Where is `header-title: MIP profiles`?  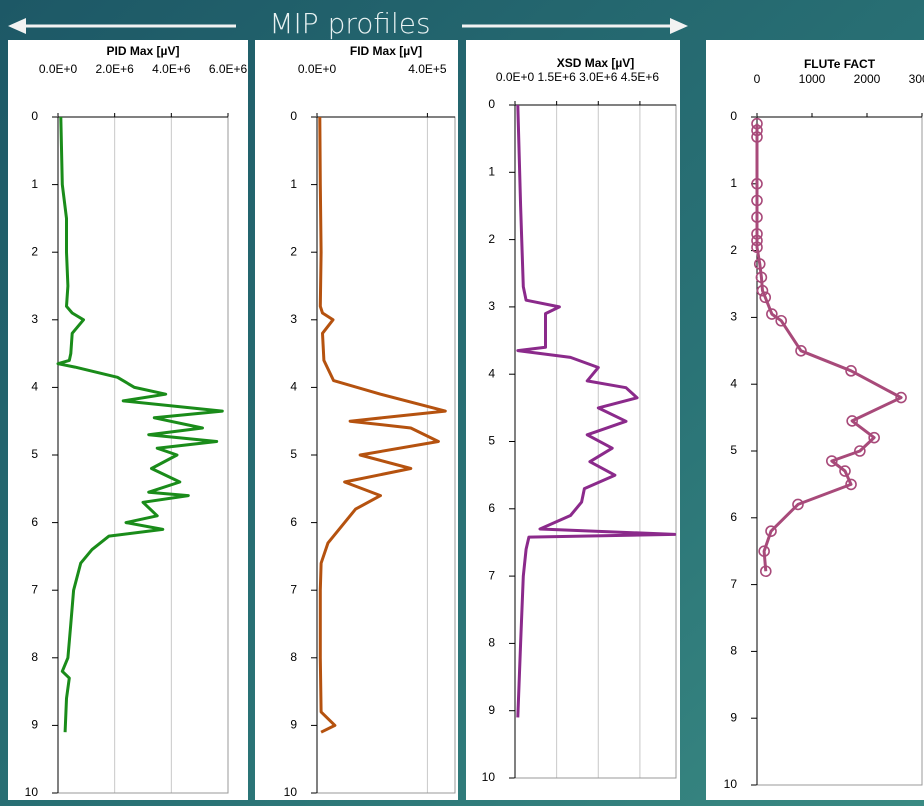 header-title: MIP profiles is located at coordinates (349, 23).